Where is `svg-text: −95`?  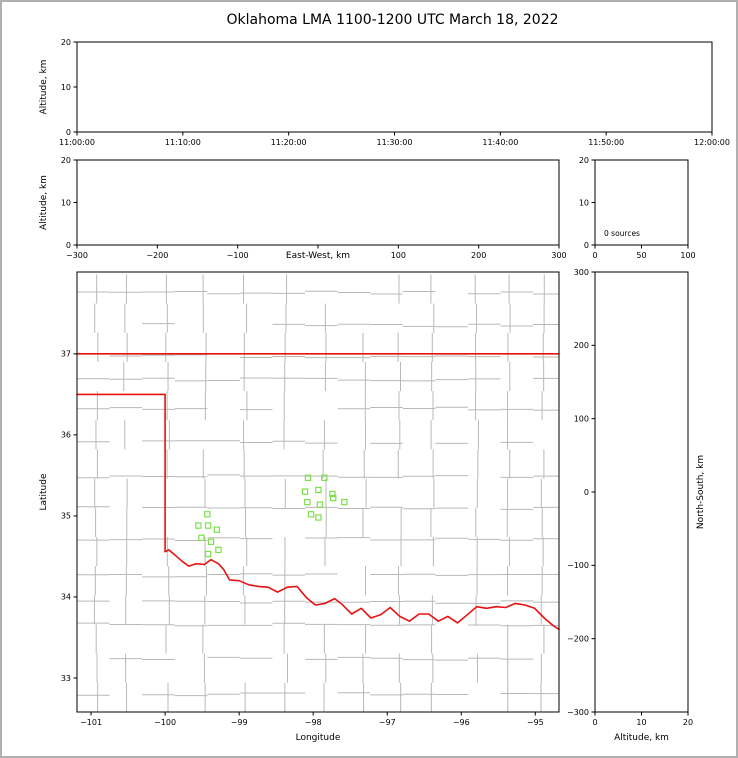
svg-text: −95 is located at coordinates (535, 722).